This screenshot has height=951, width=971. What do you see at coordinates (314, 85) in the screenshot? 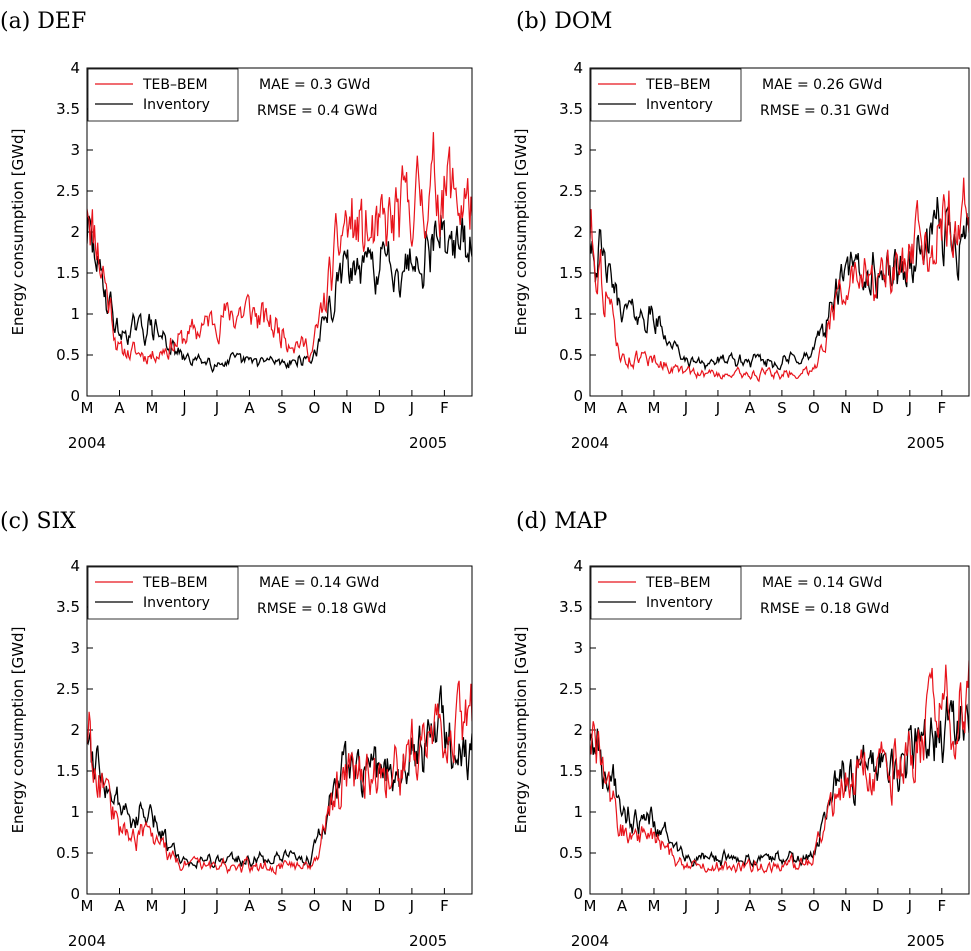
I see `mae-text: MAE = 0.3 GWd` at bounding box center [314, 85].